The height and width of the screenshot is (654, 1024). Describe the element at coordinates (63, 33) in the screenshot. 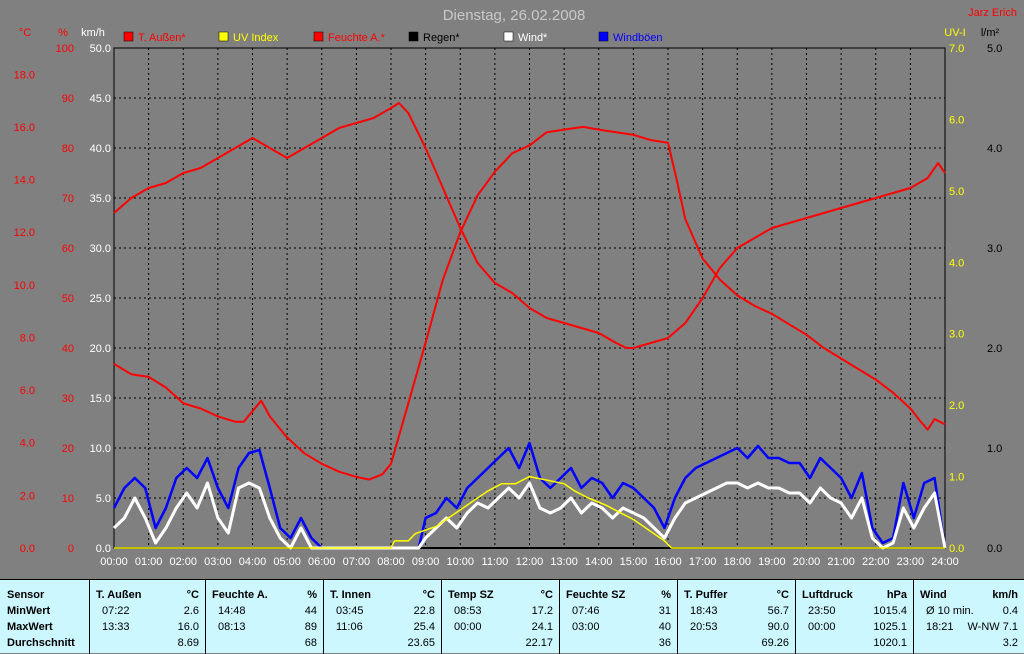

I see `humidity-axis-unit: %` at that location.